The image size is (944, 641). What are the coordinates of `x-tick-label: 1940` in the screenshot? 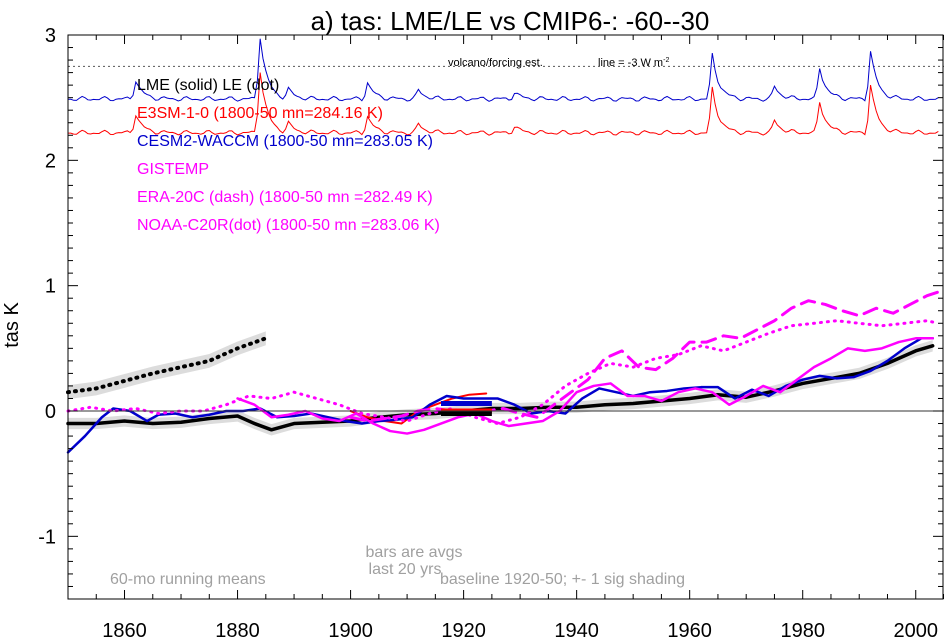 It's located at (576, 630).